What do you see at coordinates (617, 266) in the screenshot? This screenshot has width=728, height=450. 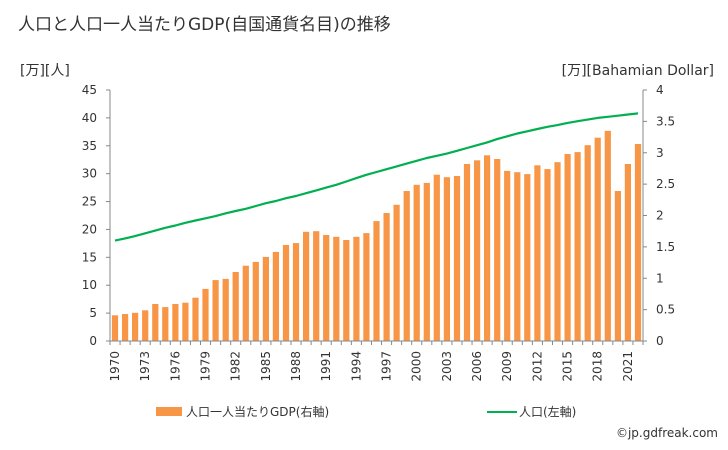 I see `bar-2020` at bounding box center [617, 266].